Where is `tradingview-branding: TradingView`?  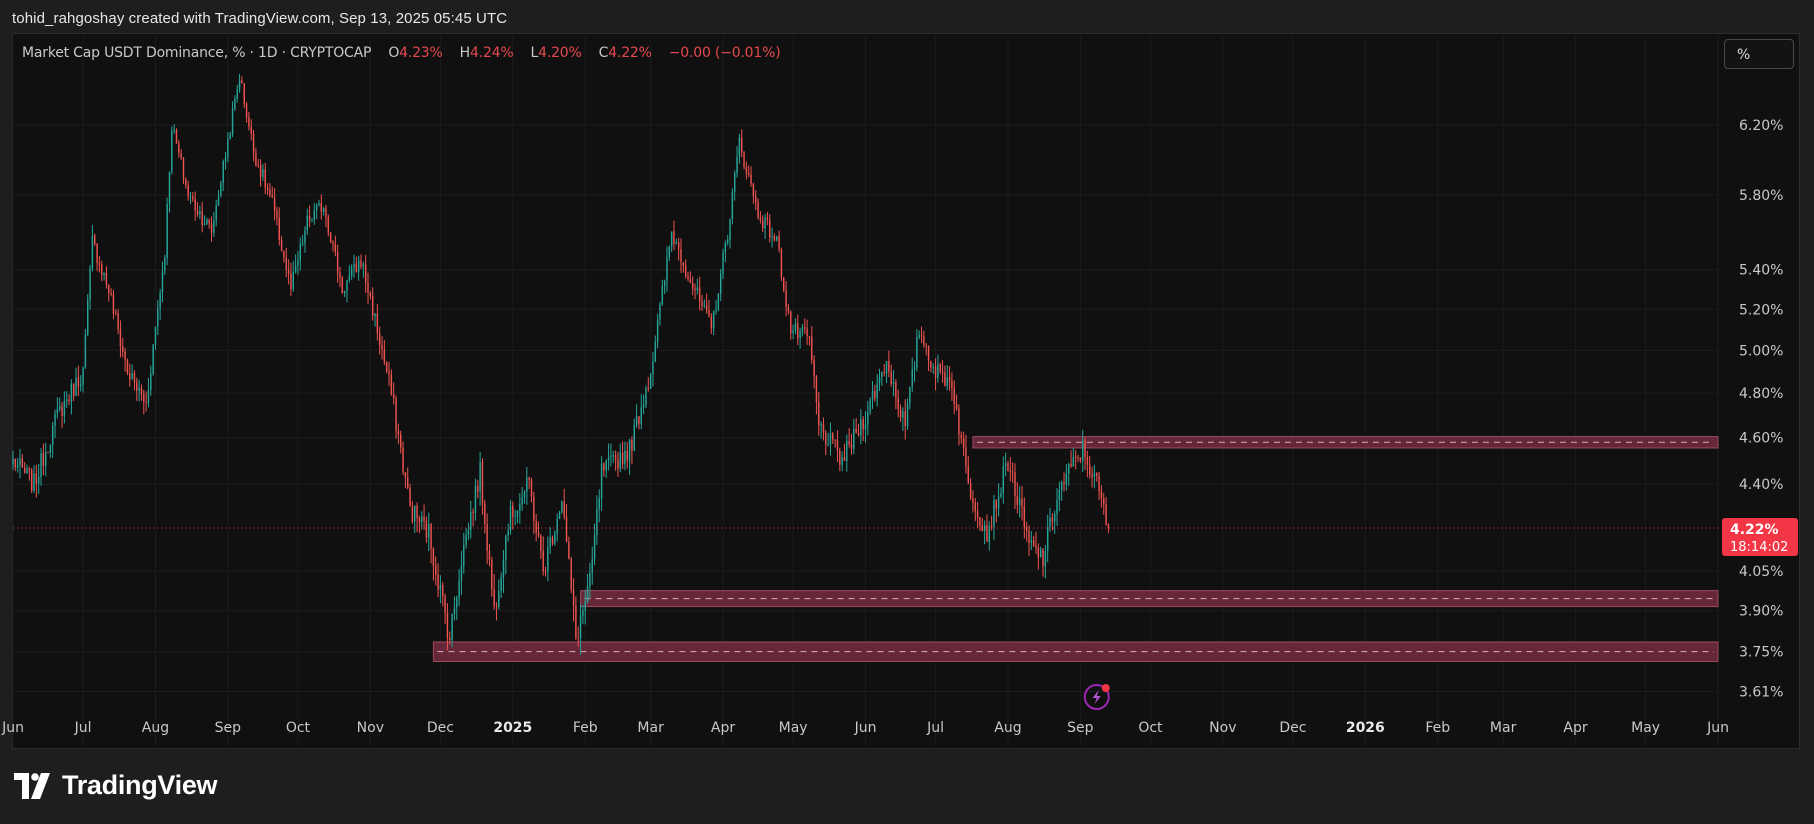 tradingview-branding: TradingView is located at coordinates (116, 785).